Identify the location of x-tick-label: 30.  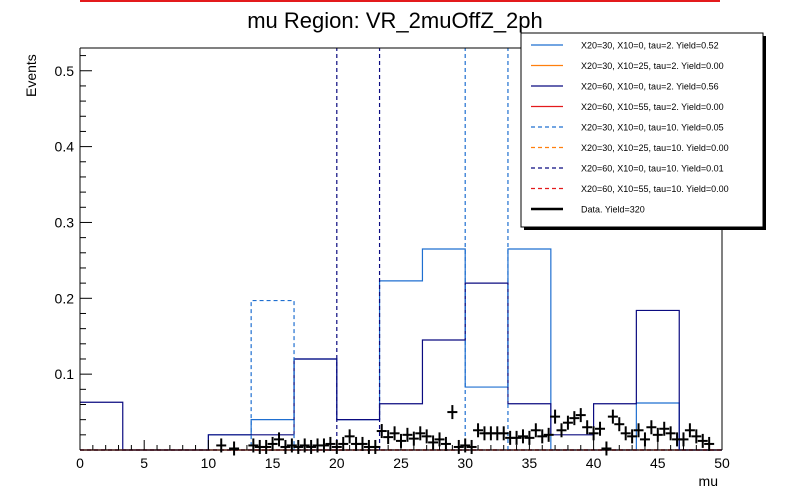
(465, 463).